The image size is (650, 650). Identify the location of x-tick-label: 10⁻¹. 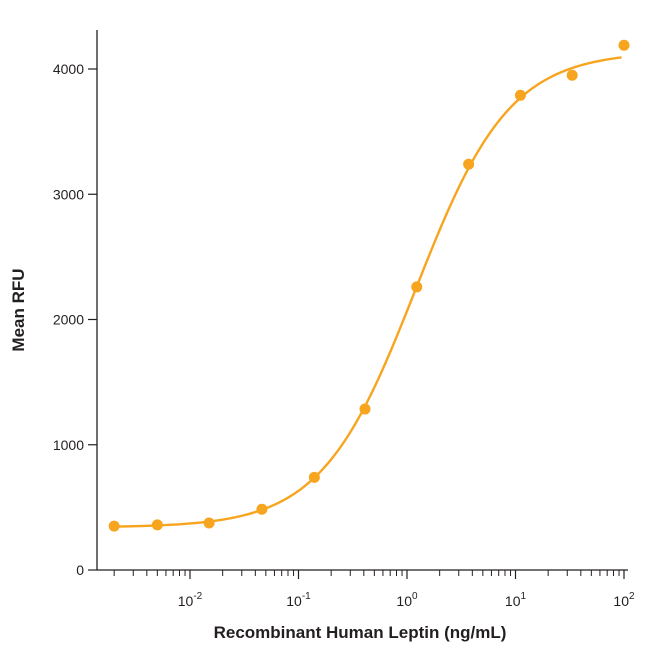
(298, 600).